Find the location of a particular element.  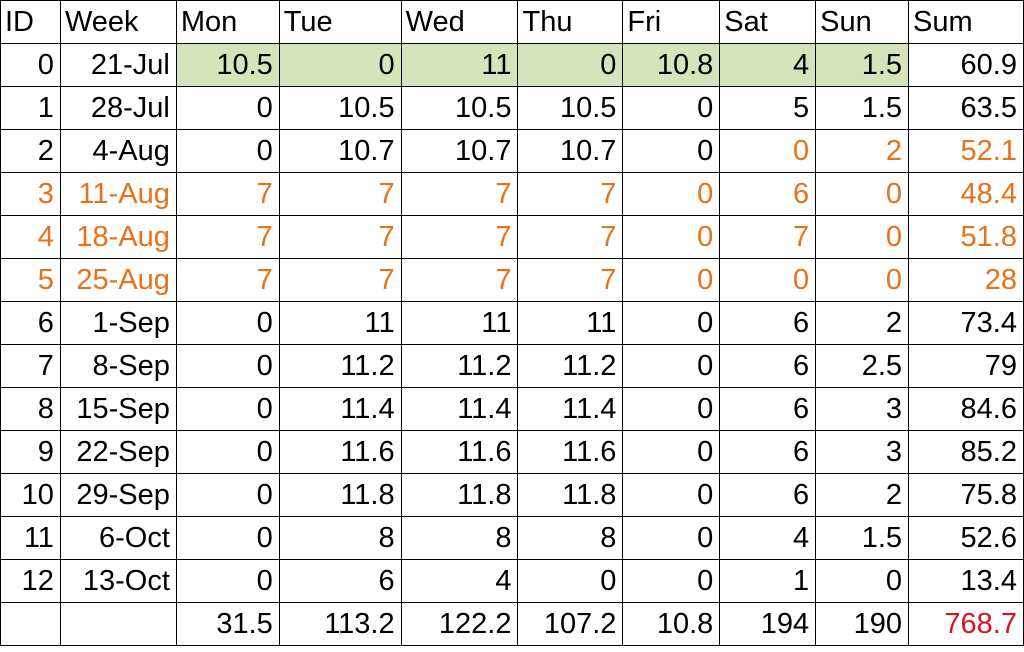

table-row: 12 13-Oct 0 6 4 0 0 1 0 13.4 is located at coordinates (512, 581).